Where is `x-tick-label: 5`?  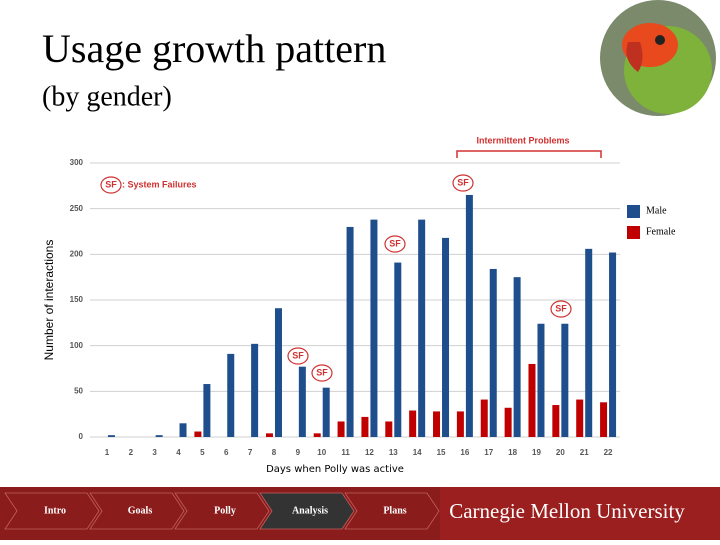 x-tick-label: 5 is located at coordinates (202, 452).